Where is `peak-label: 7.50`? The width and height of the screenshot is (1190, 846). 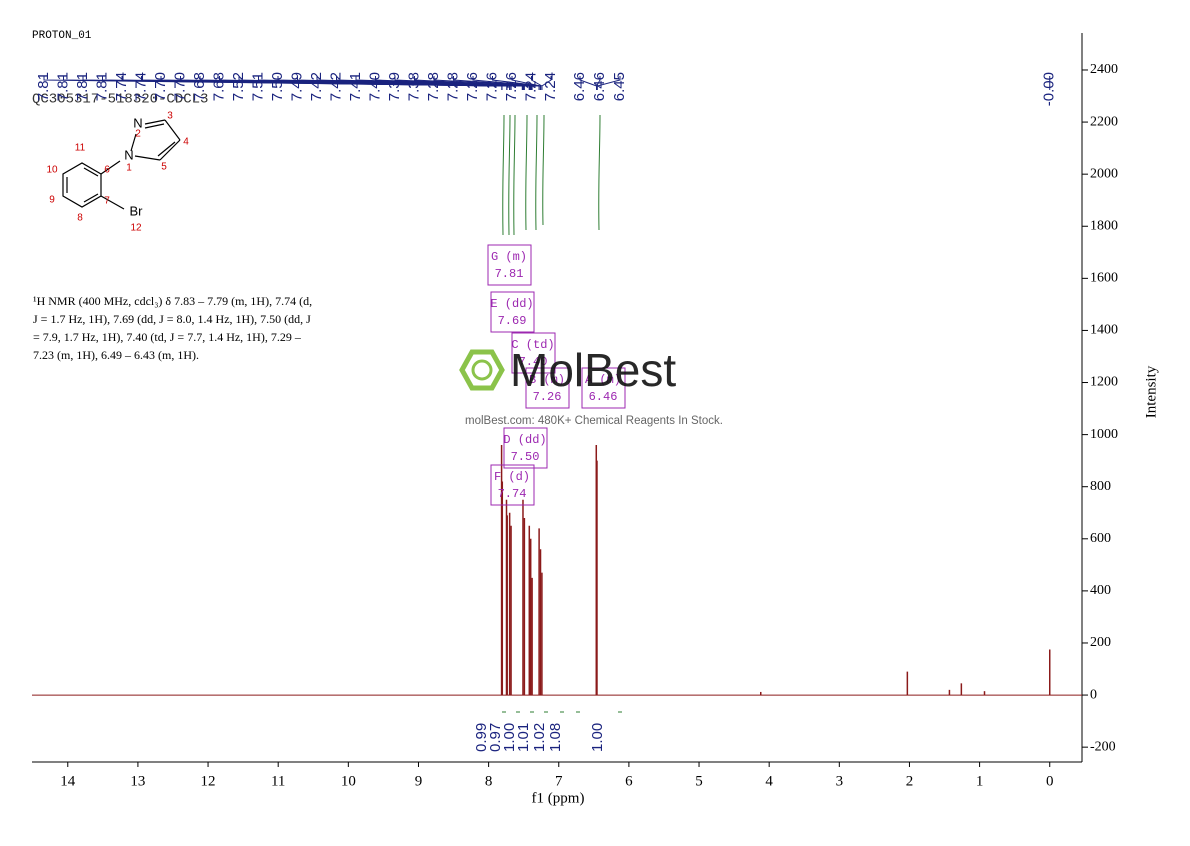 peak-label: 7.50 is located at coordinates (277, 86).